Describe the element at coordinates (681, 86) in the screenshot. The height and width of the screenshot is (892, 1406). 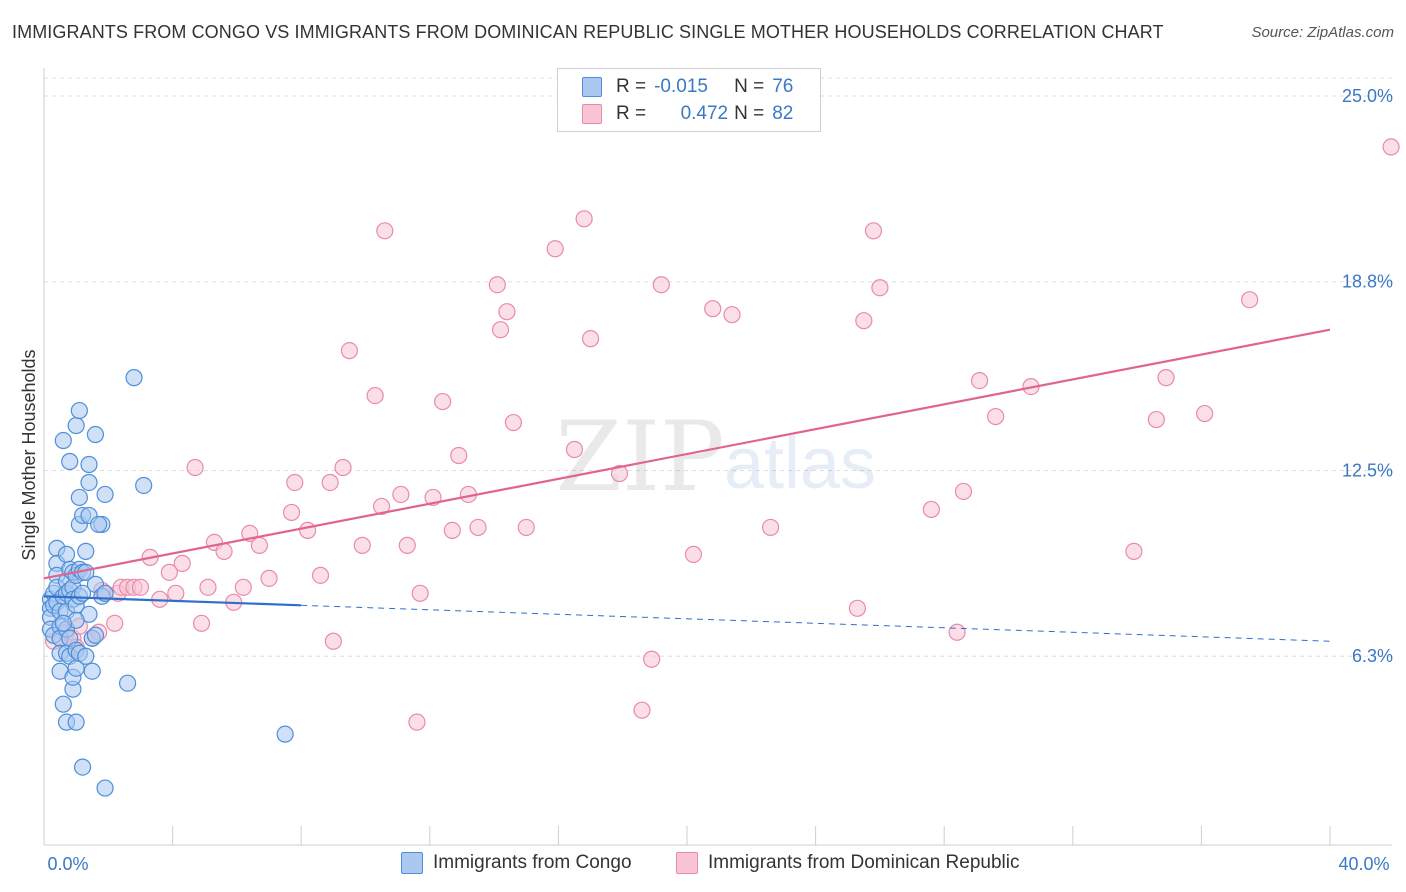
I see `legend-r-value-congo: -0.015` at that location.